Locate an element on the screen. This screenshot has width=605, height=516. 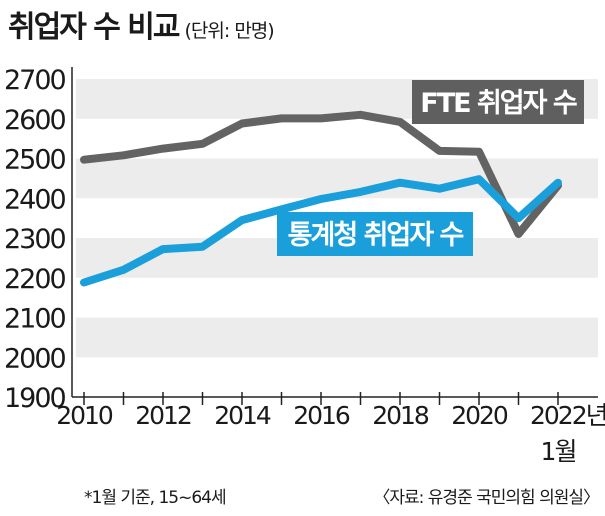
x-tick-label: 2016 is located at coordinates (321, 415).